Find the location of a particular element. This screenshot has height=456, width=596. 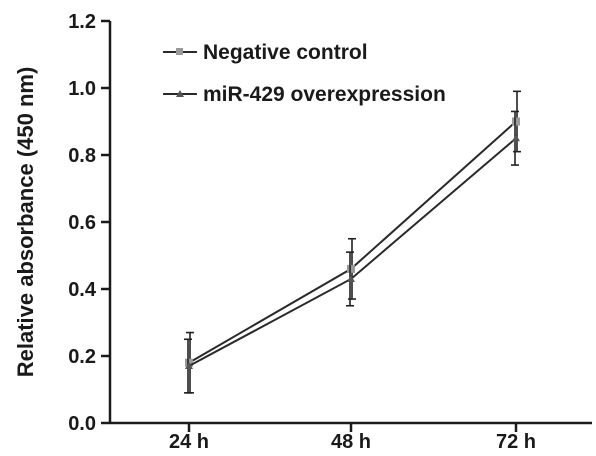

legend-label-mir-429-overexpression: miR-429 overexpression is located at coordinates (324, 94).